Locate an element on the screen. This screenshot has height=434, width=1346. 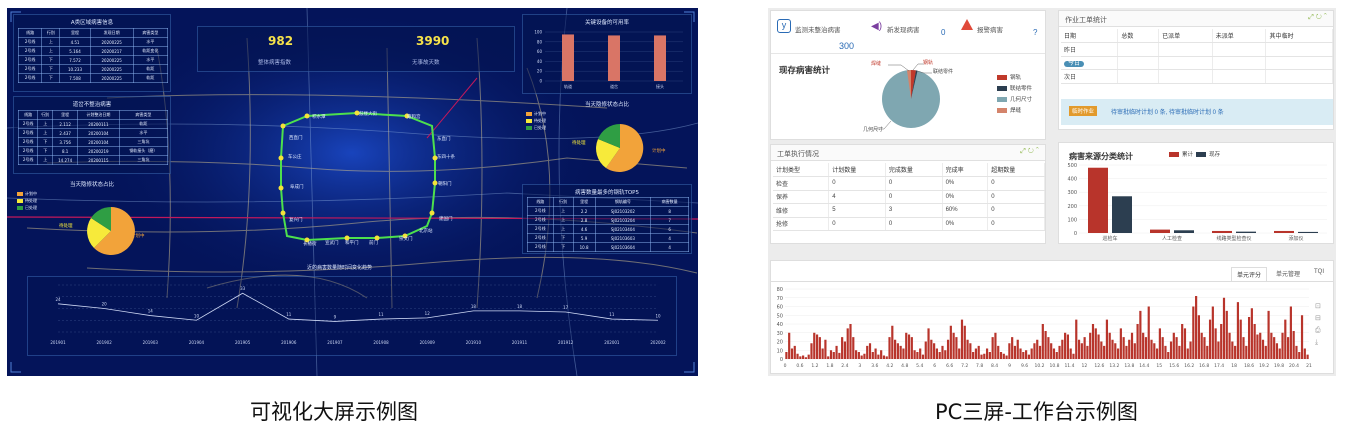
table-header-cell: 总数 is located at coordinates (1138, 36).